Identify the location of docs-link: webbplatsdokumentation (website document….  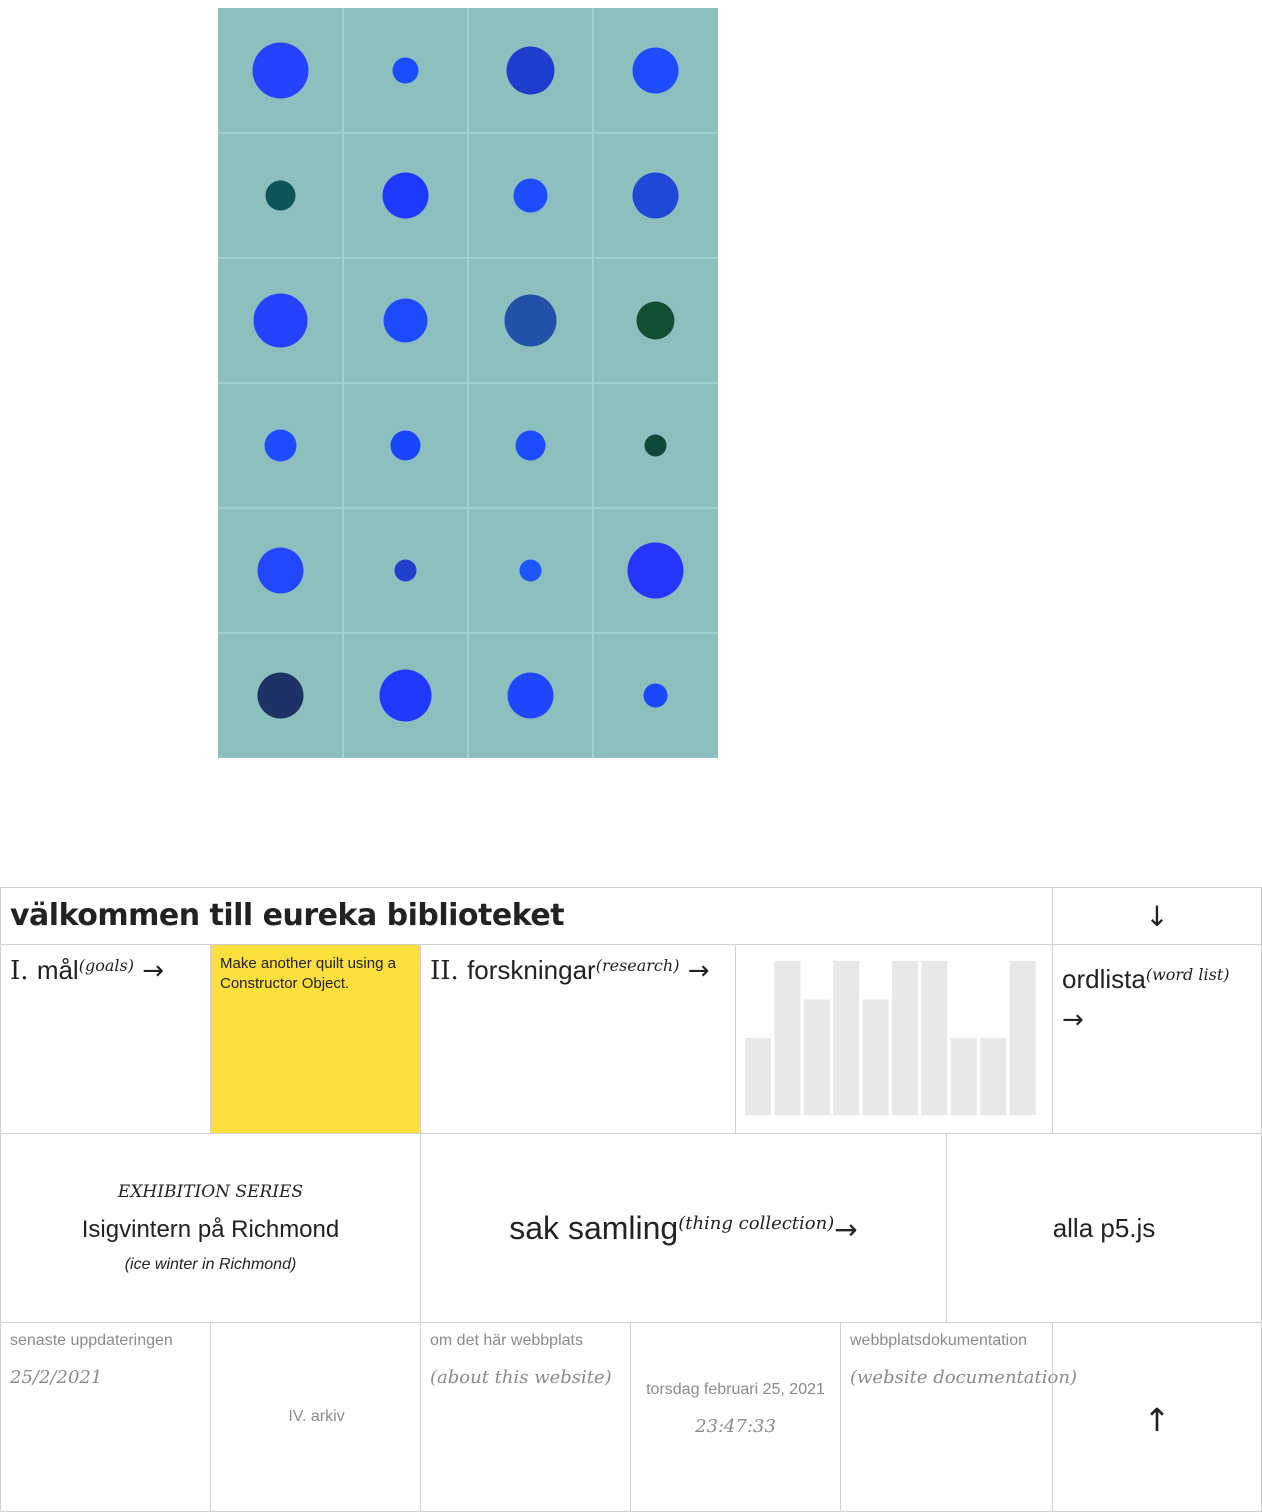
(958, 1417).